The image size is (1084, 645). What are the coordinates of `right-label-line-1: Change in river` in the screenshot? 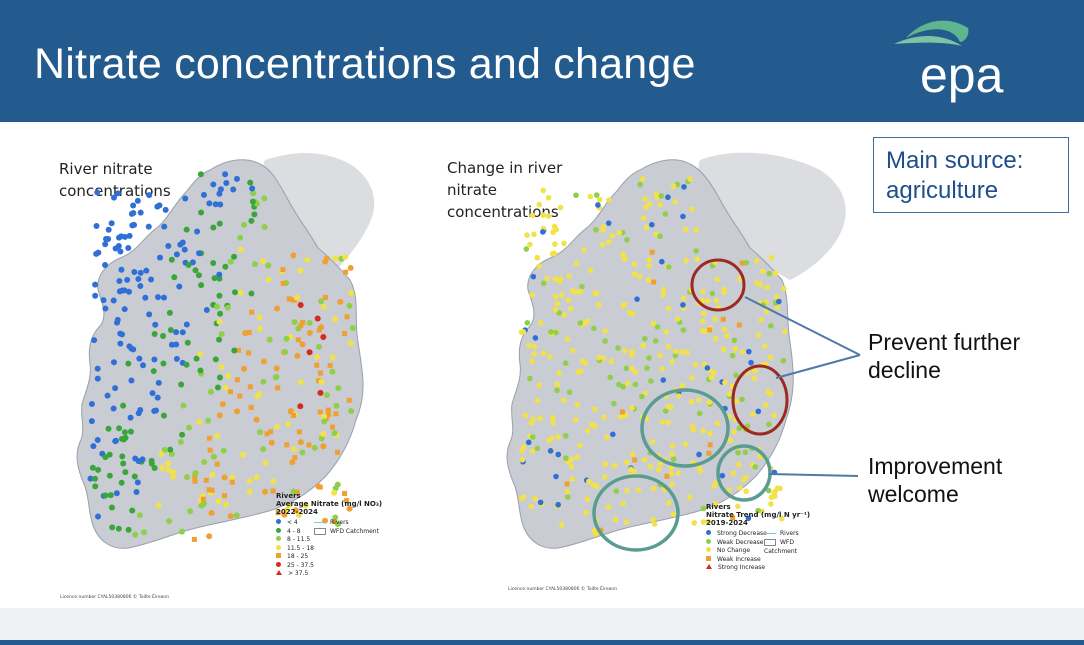 It's located at (505, 168).